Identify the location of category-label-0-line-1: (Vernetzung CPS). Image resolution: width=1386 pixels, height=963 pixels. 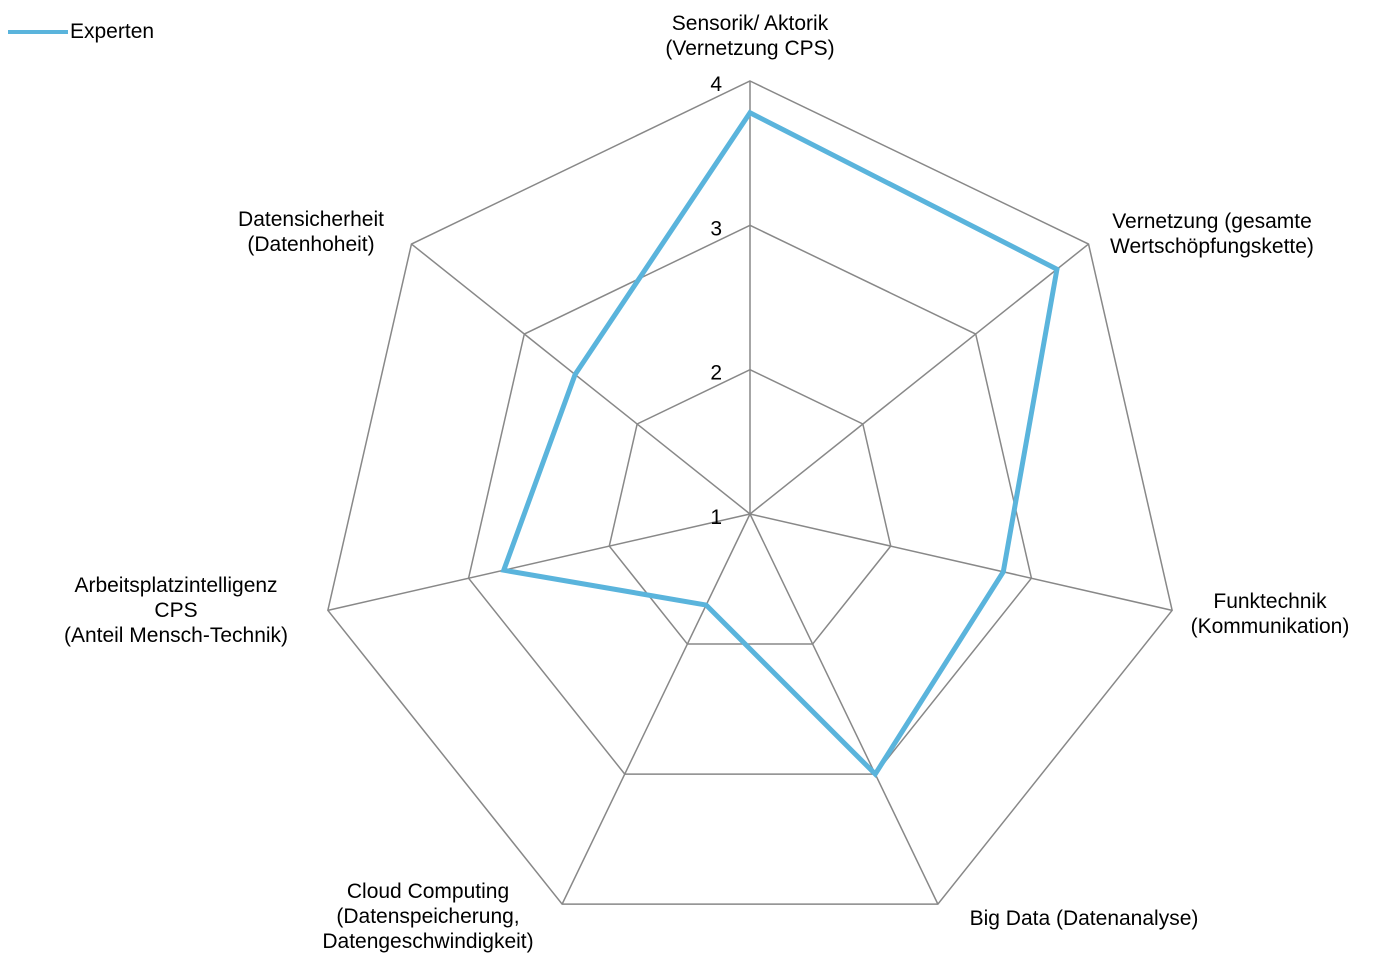
(749, 48).